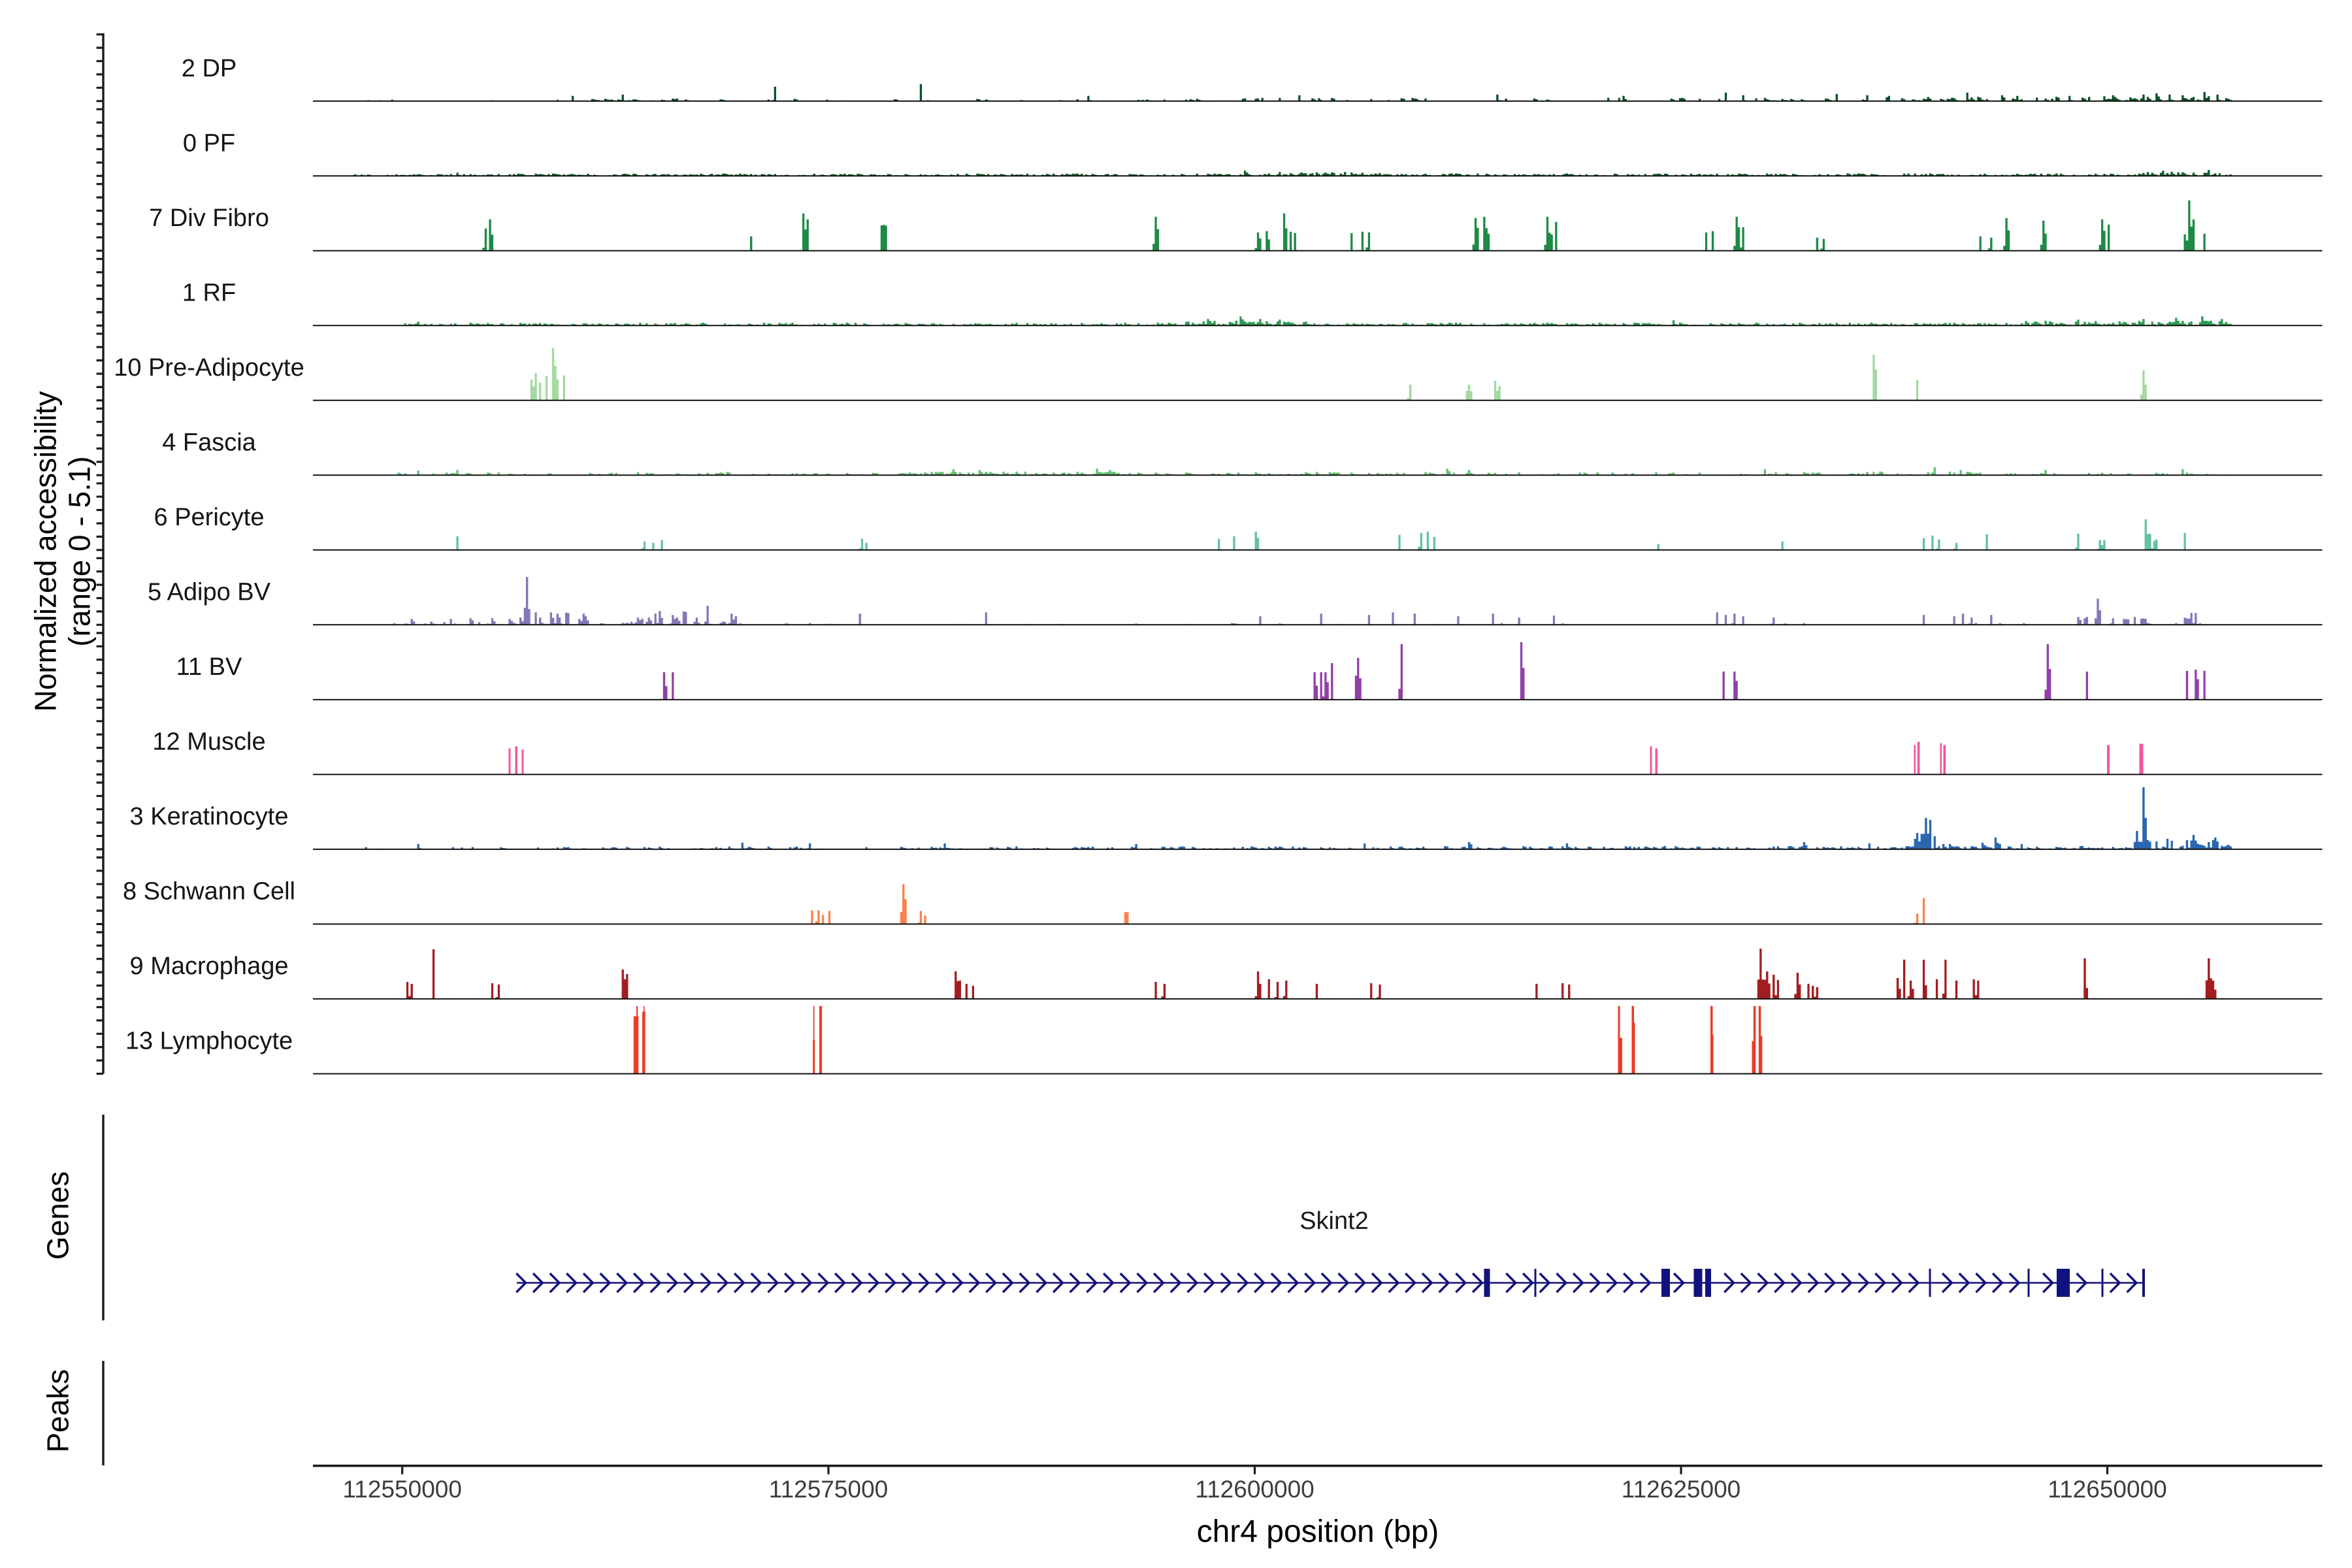 This screenshot has height=1568, width=2352. What do you see at coordinates (828, 1489) in the screenshot?
I see `svg-text: 112575000` at bounding box center [828, 1489].